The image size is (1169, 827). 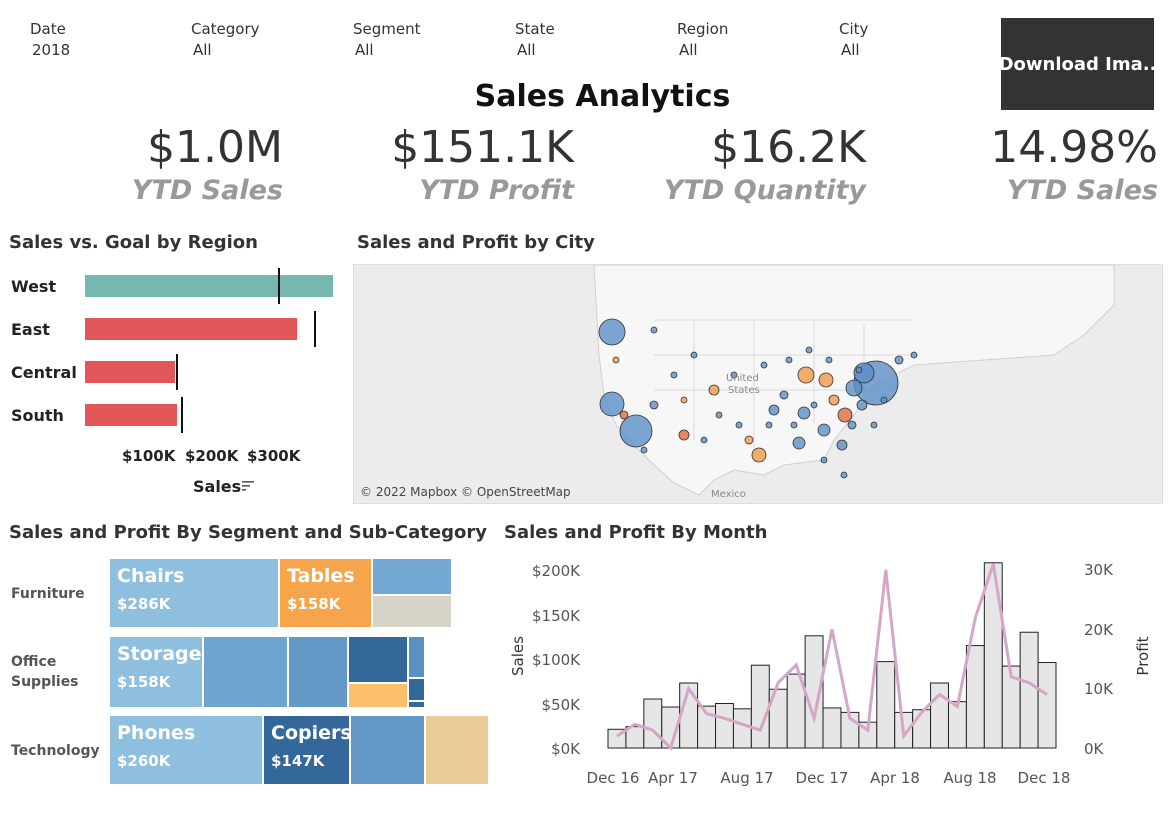 I want to click on filter-segment-value: All, so click(x=364, y=50).